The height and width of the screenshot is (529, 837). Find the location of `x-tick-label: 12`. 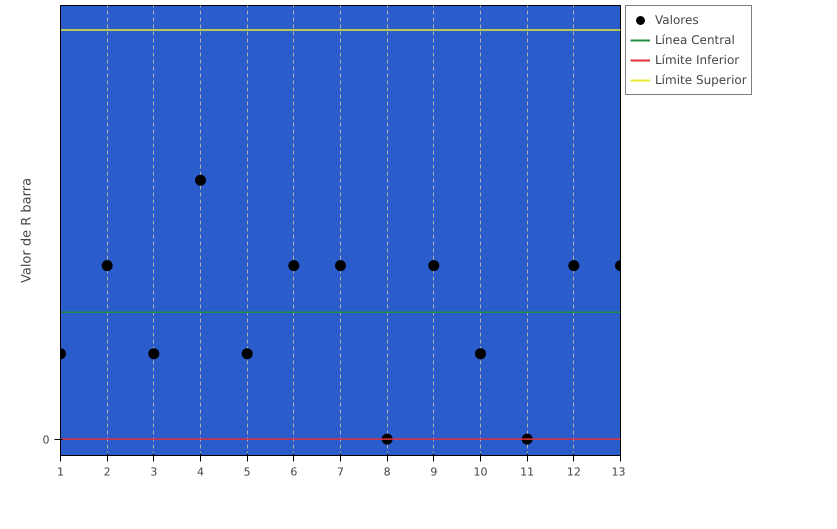

x-tick-label: 12 is located at coordinates (573, 472).